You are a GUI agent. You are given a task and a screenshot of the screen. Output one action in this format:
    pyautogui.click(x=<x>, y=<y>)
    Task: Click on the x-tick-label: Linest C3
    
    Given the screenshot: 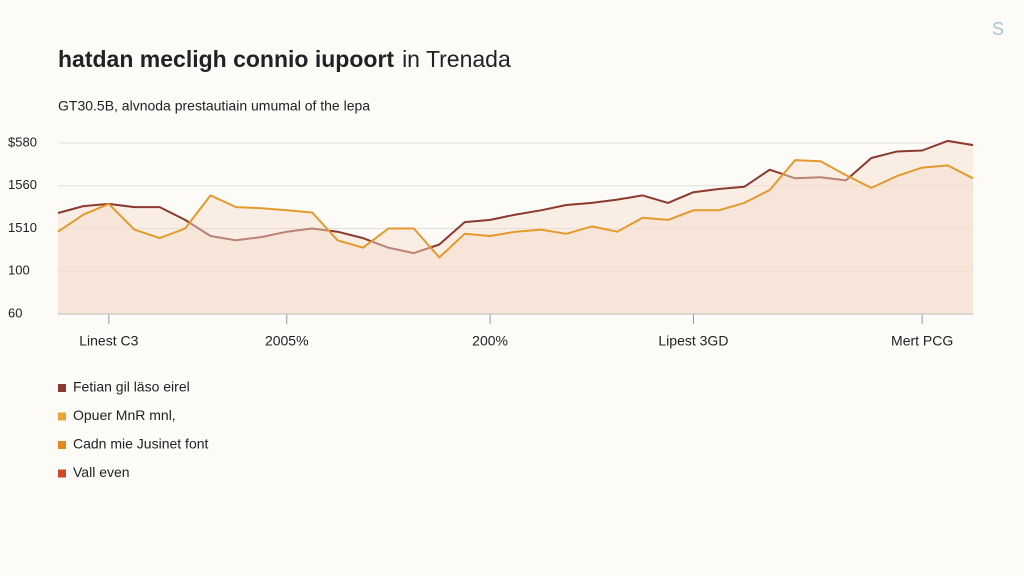 What is the action you would take?
    pyautogui.click(x=108, y=341)
    